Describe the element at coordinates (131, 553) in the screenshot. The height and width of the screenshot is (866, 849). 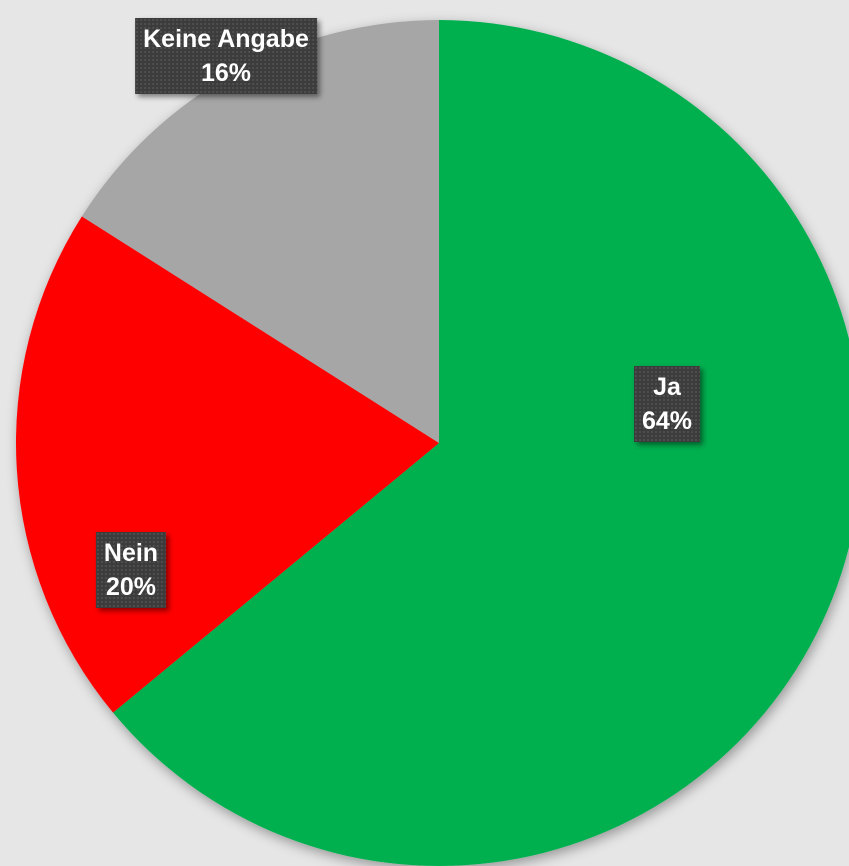
I see `data-label-nein-name: Nein` at that location.